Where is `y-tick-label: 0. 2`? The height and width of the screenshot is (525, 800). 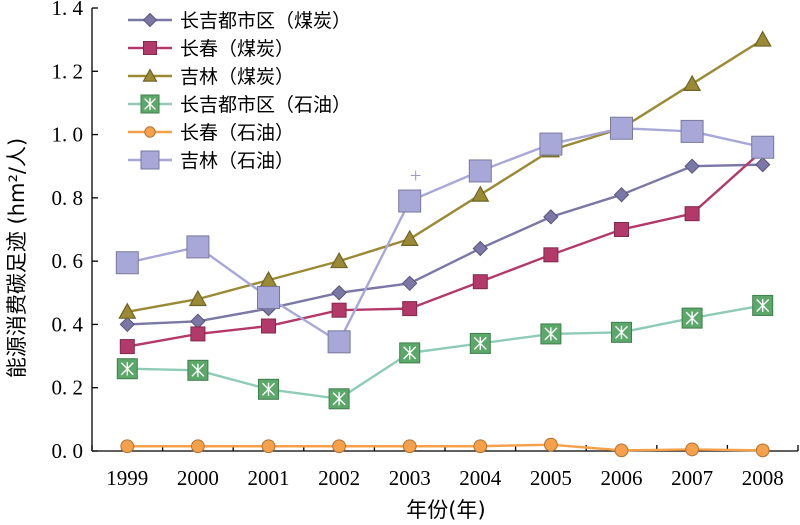
y-tick-label: 0. 2 is located at coordinates (68, 388).